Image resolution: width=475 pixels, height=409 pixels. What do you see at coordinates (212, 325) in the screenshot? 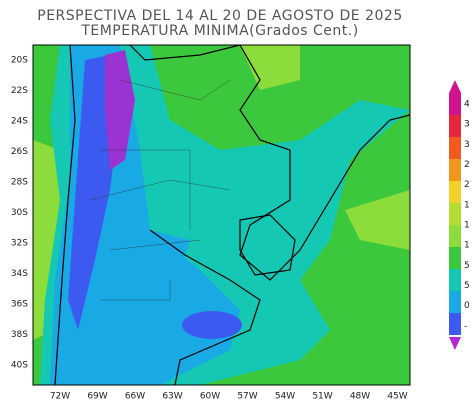
I see `field-blue` at bounding box center [212, 325].